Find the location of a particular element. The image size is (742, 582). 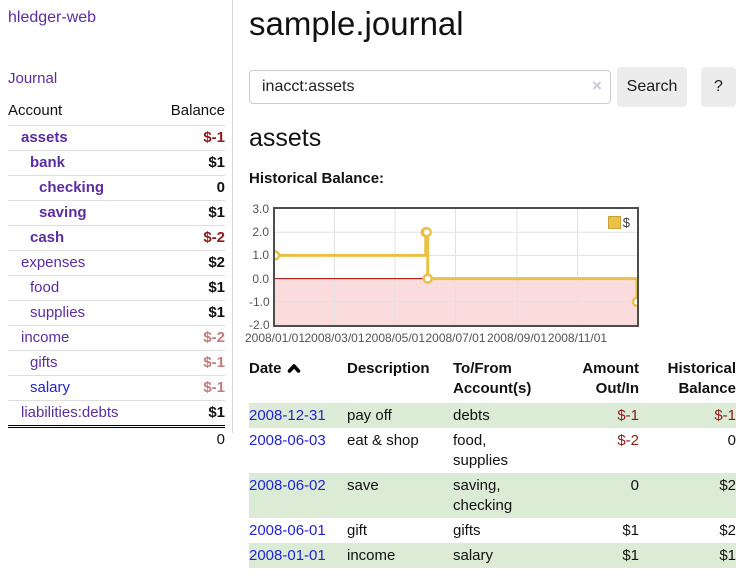

transaction-accounts: salary is located at coordinates (505, 555).